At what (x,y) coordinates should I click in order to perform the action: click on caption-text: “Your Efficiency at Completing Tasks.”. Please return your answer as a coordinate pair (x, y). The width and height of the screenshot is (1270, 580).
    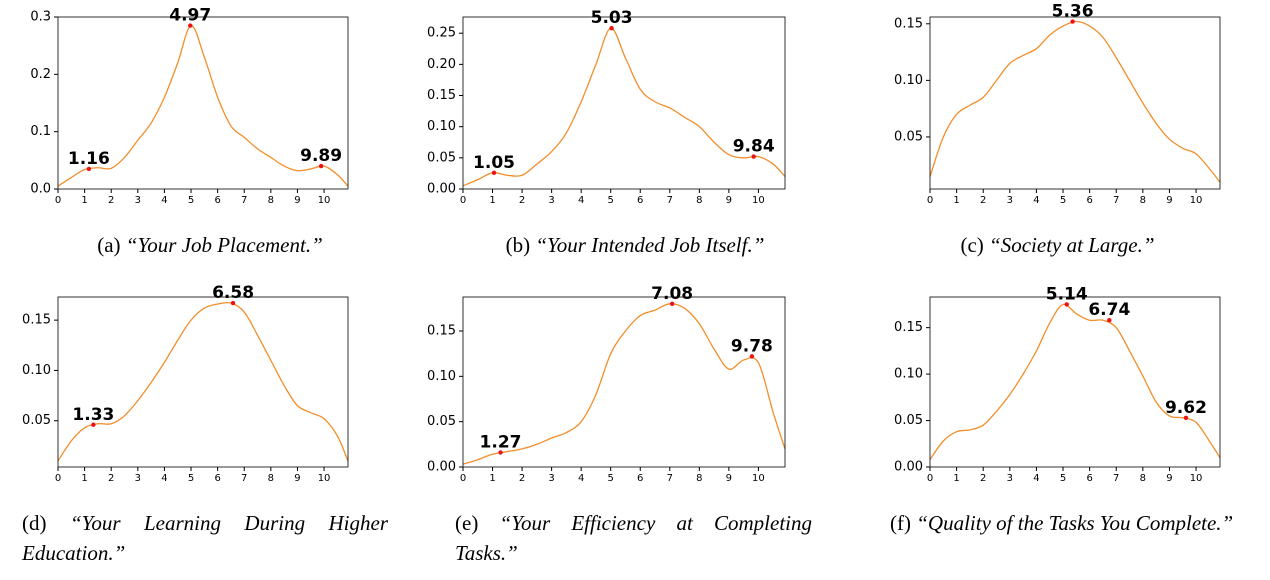
    Looking at the image, I should click on (633, 538).